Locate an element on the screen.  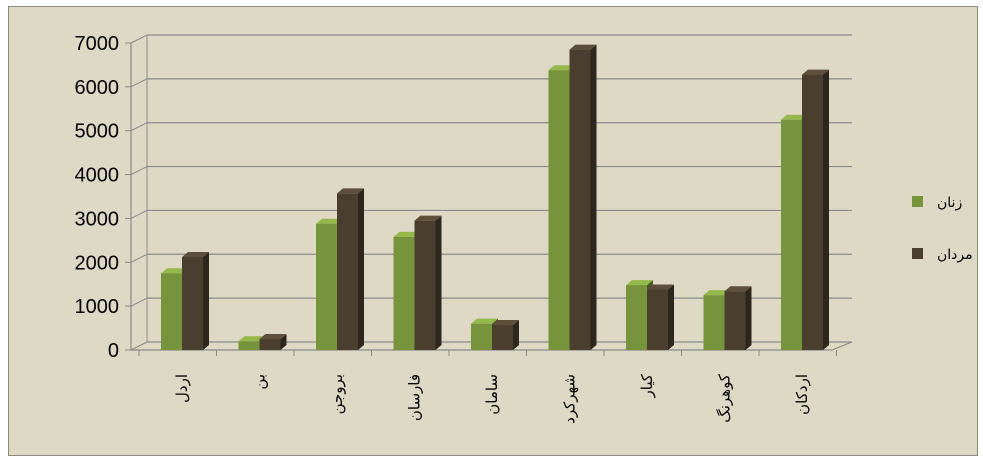
y-tick-label: 5000 is located at coordinates (97, 132).